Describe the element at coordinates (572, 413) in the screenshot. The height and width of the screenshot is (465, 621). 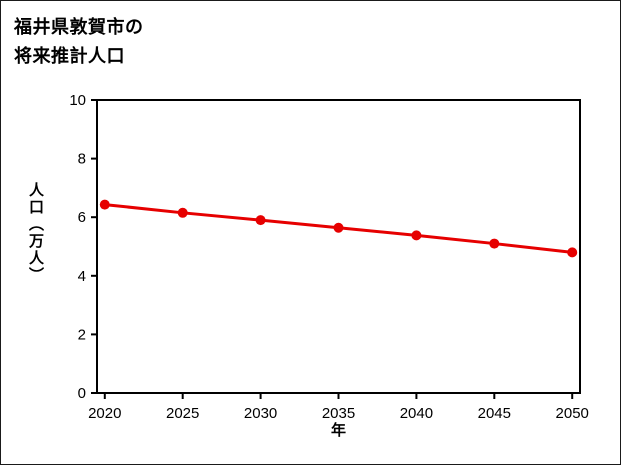
I see `x-tick-label: 2050` at that location.